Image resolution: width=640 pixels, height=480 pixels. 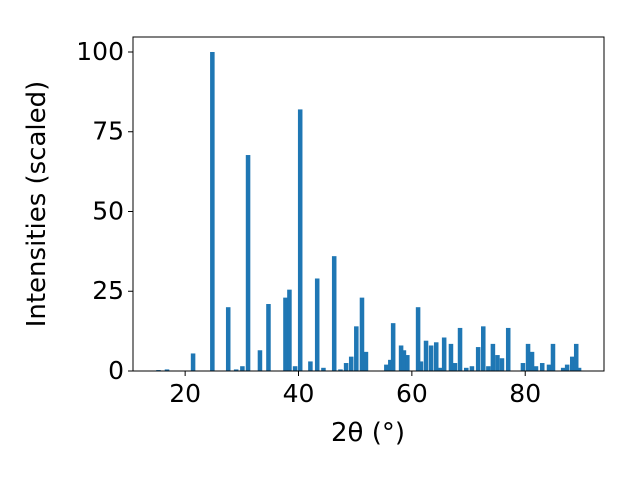 I want to click on x-tick-label: 60, so click(x=412, y=393).